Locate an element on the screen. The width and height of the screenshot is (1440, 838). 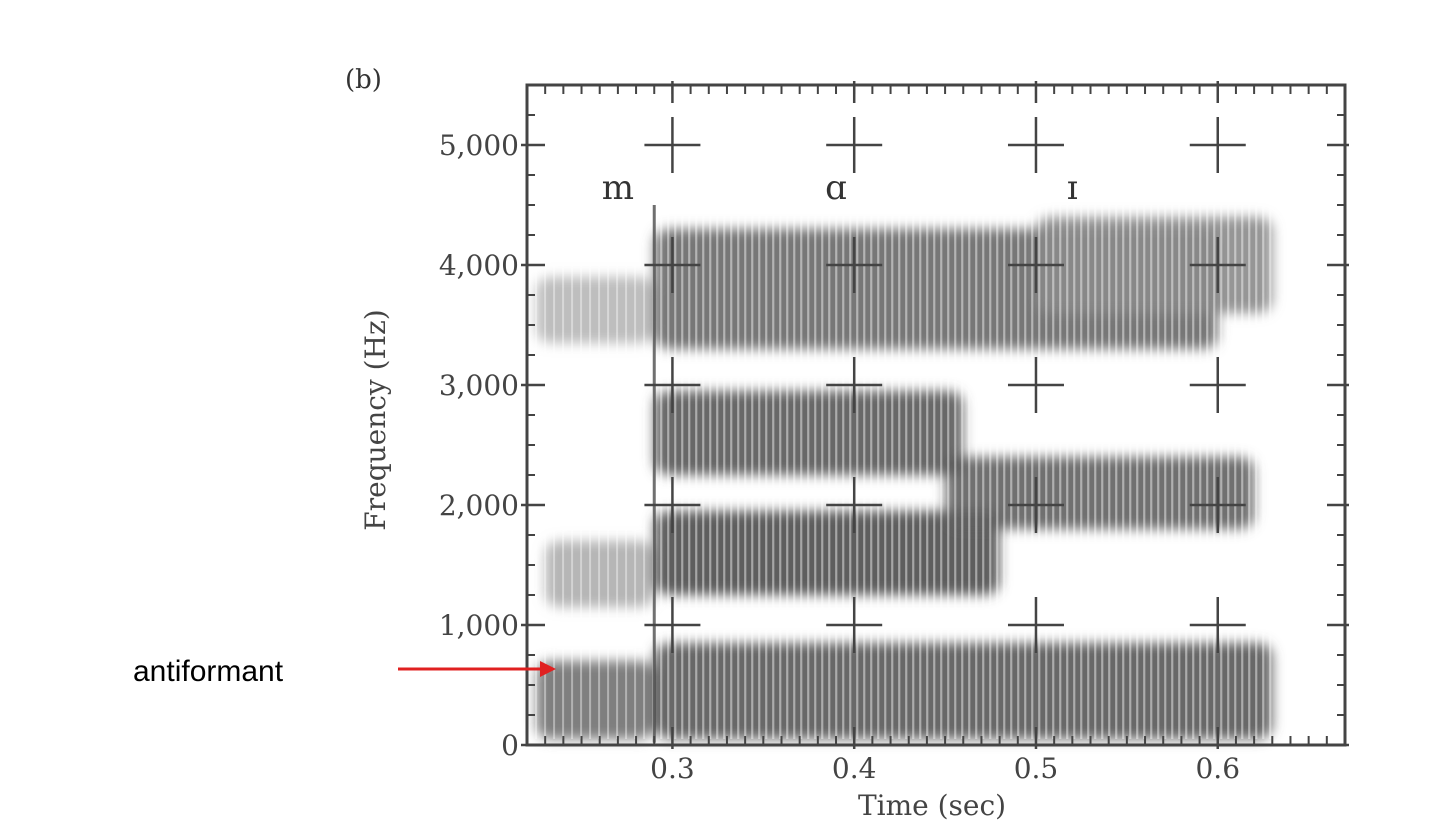
y-axis-label: Frequency (Hz) is located at coordinates (375, 419).